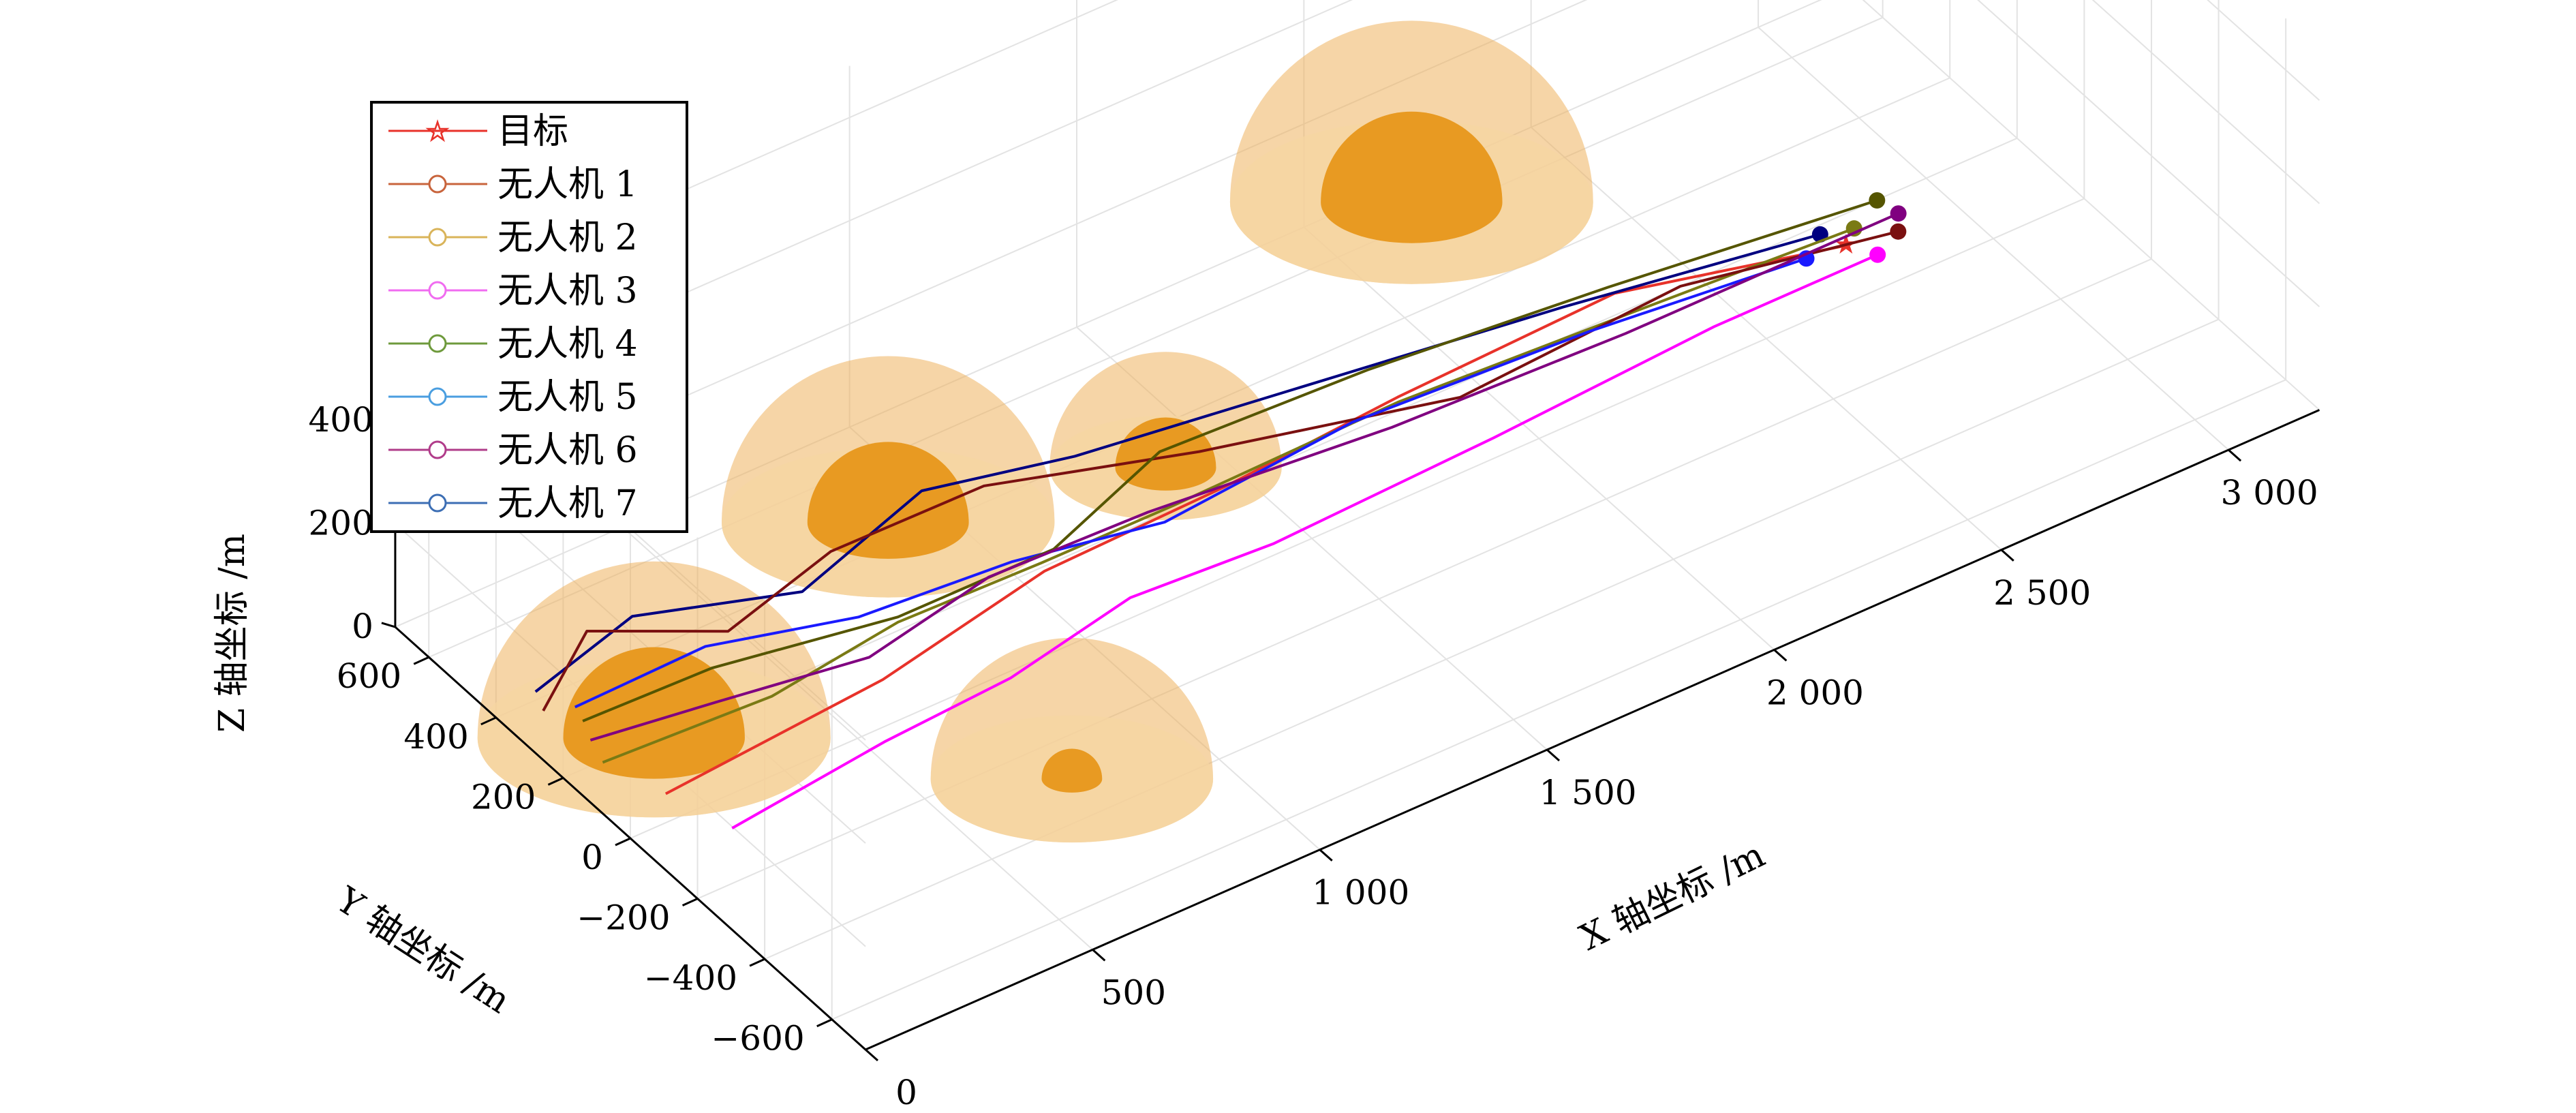 This screenshot has height=1113, width=2576. I want to click on legend-item: 无人机 2, so click(513, 237).